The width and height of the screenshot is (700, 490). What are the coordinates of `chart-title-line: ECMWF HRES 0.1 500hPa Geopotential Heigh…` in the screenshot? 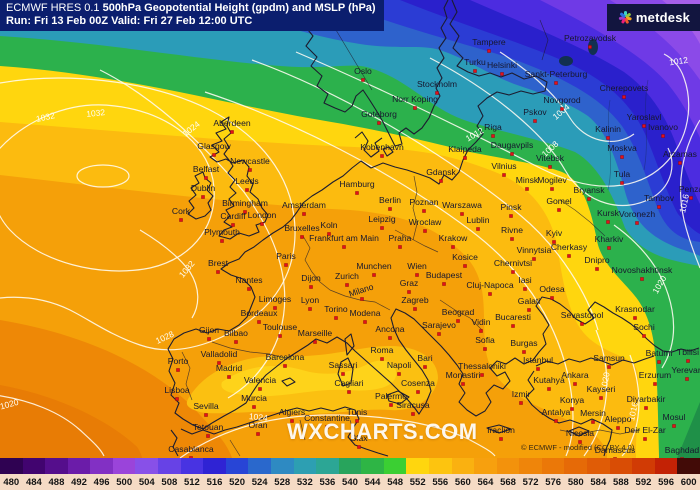 It's located at (191, 8).